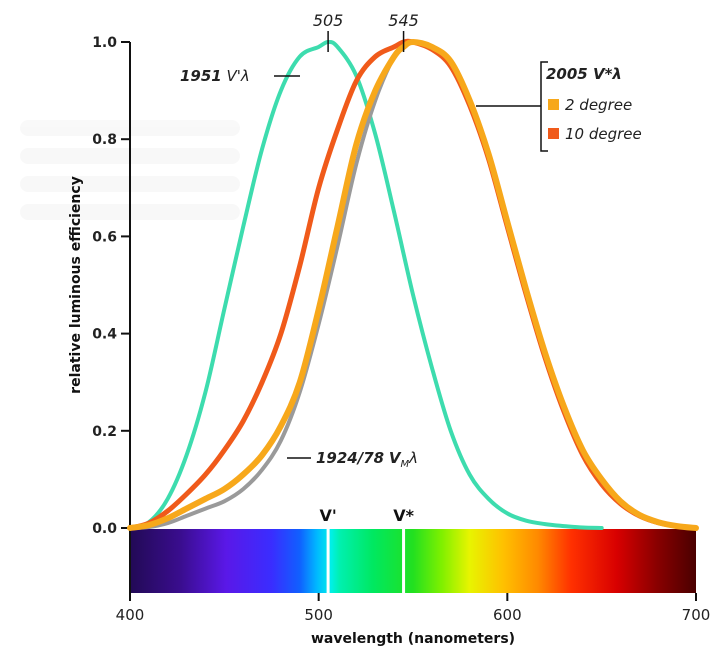  Describe the element at coordinates (328, 20) in the screenshot. I see `peak-label: 505` at that location.